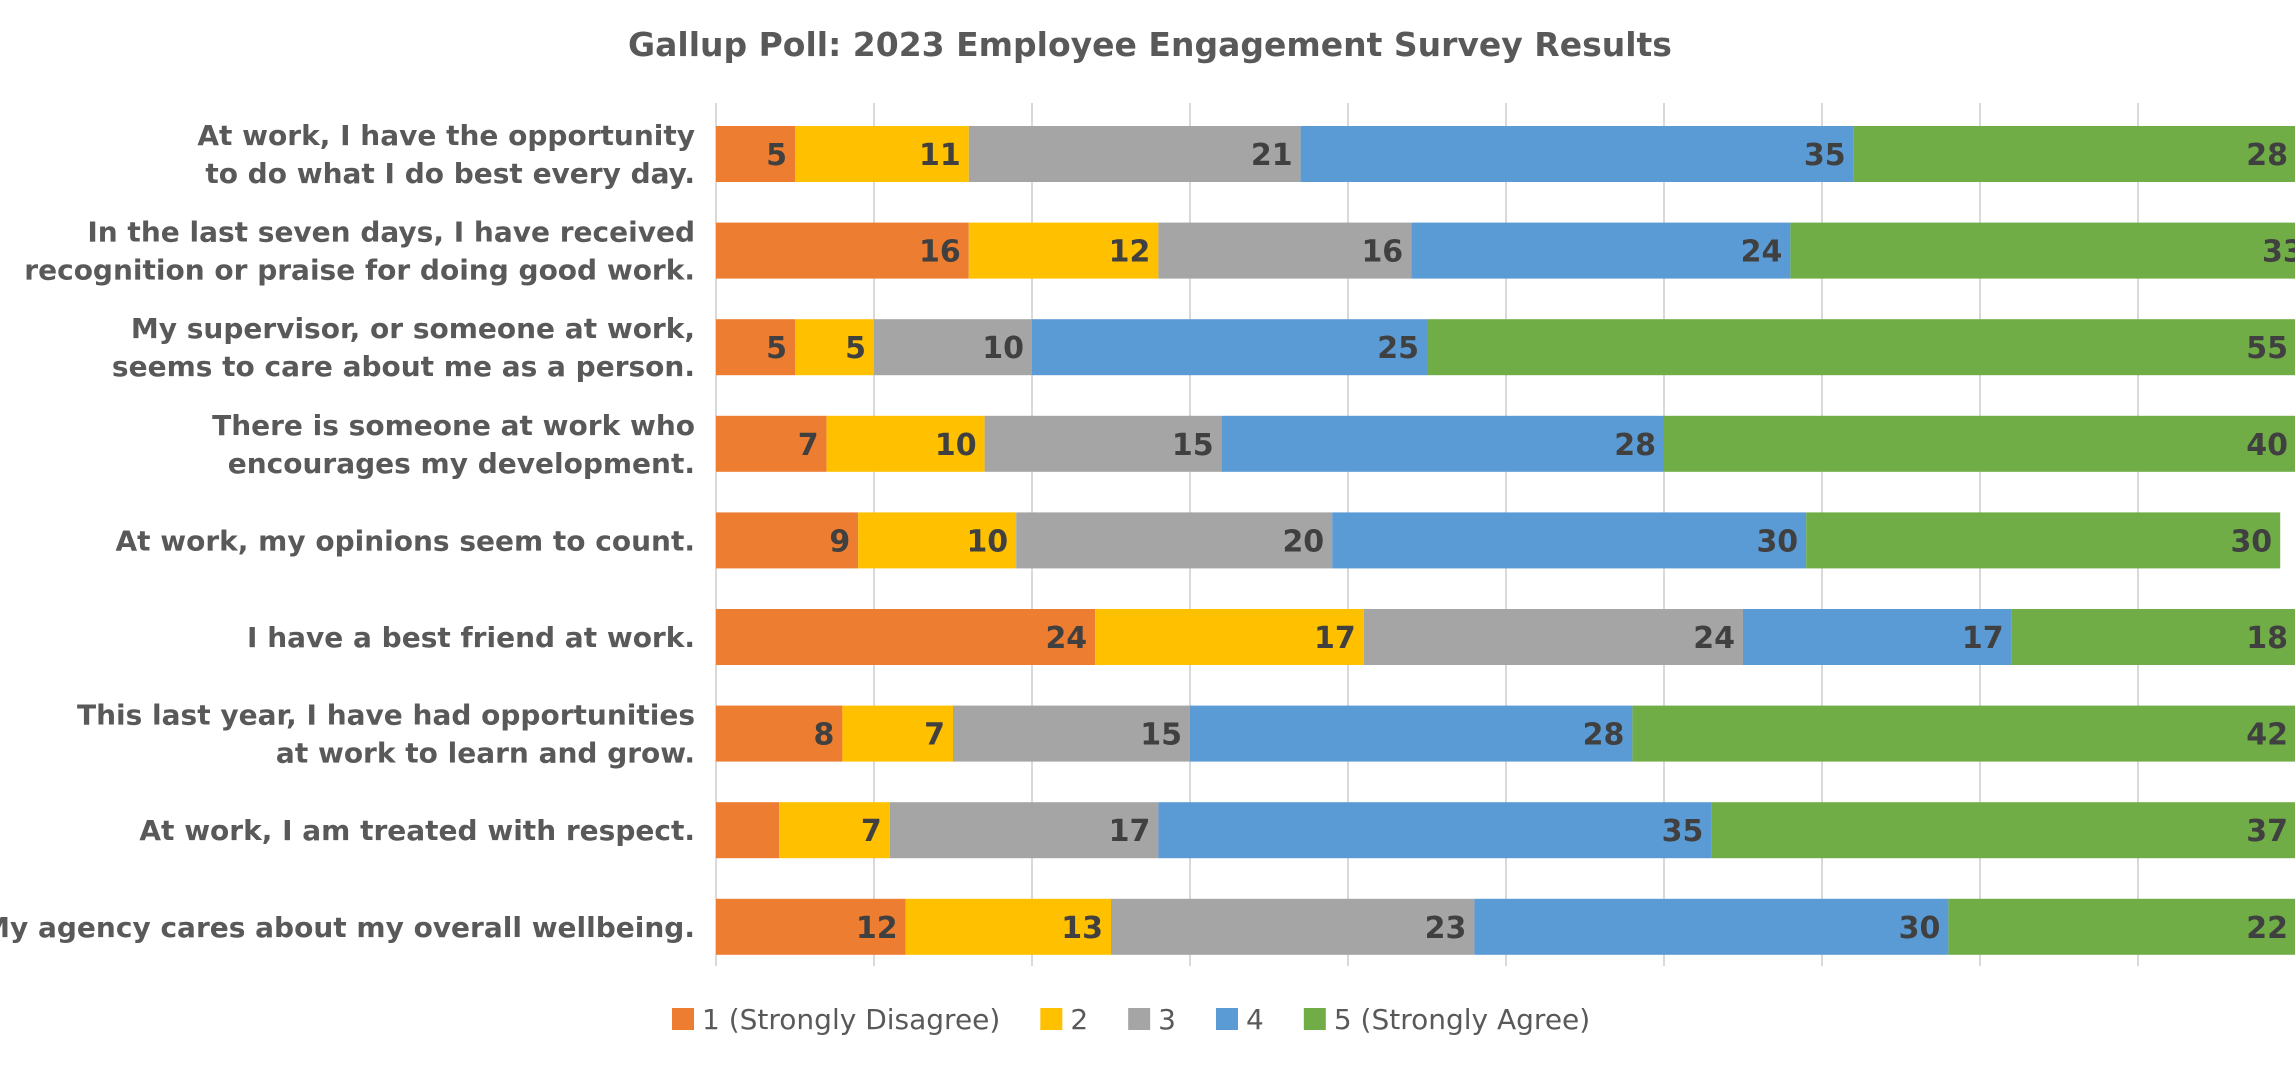 Image resolution: width=2295 pixels, height=1069 pixels. I want to click on legend-label: 5 (Strongly Agree), so click(1462, 1019).